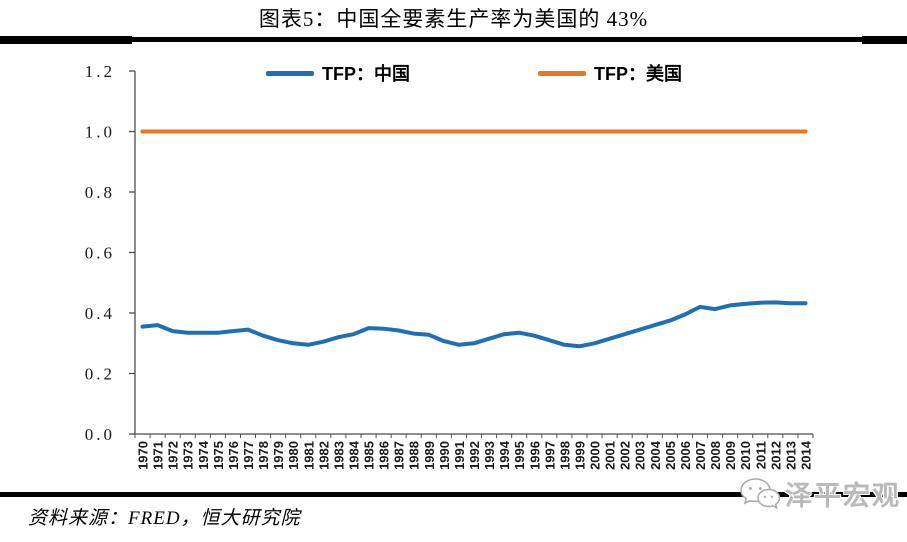 The height and width of the screenshot is (542, 907). Describe the element at coordinates (745, 455) in the screenshot. I see `x-tick-label: 2010` at that location.